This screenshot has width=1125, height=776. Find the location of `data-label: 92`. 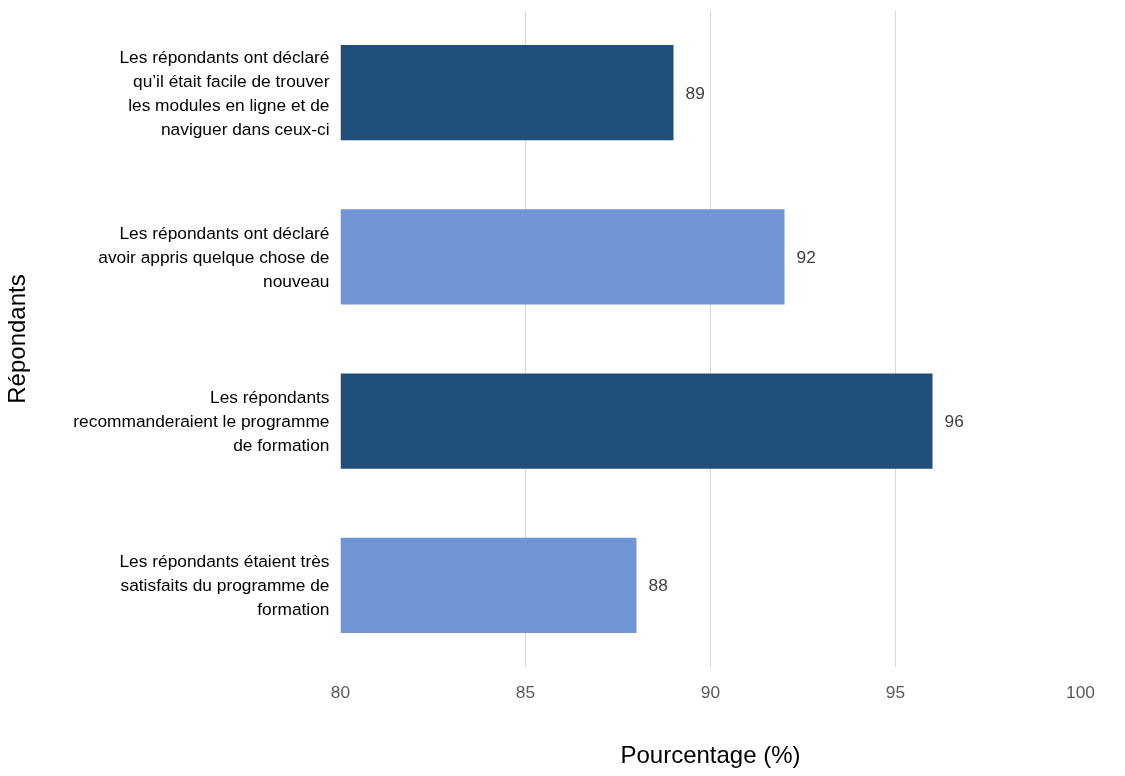

data-label: 92 is located at coordinates (806, 256).